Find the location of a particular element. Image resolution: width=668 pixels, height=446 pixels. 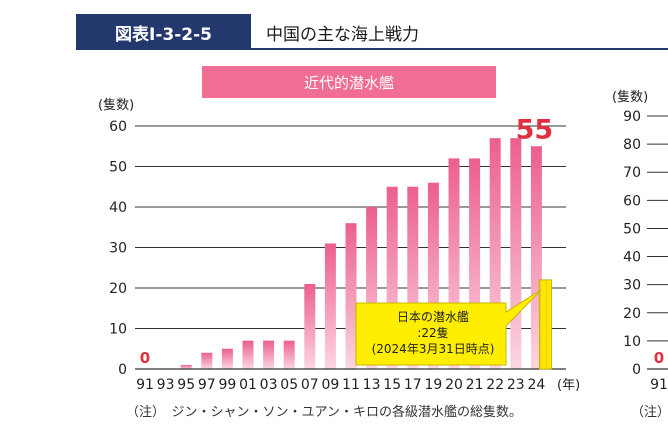

chart-title: 近代的潜水艦 is located at coordinates (349, 82).